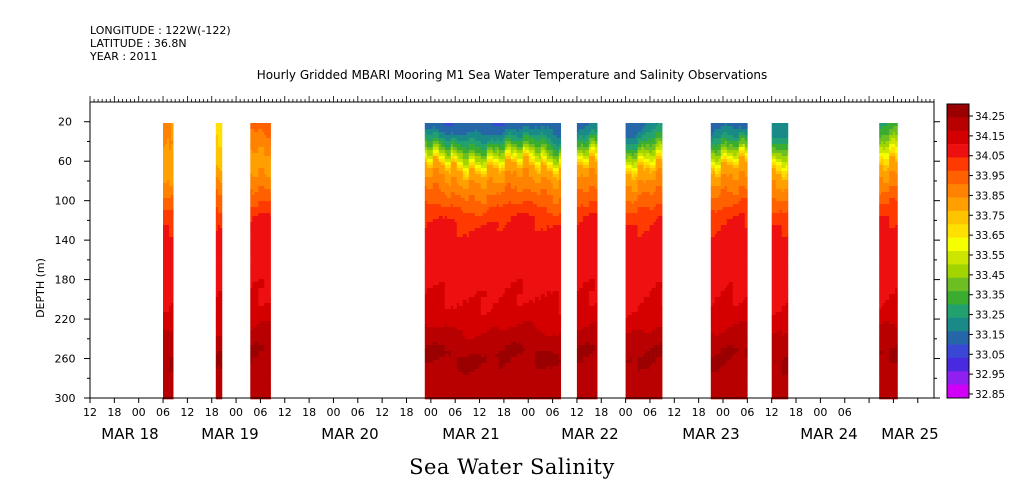  What do you see at coordinates (160, 30) in the screenshot?
I see `longitude-label: LONGITUDE : 122W(-122)` at bounding box center [160, 30].